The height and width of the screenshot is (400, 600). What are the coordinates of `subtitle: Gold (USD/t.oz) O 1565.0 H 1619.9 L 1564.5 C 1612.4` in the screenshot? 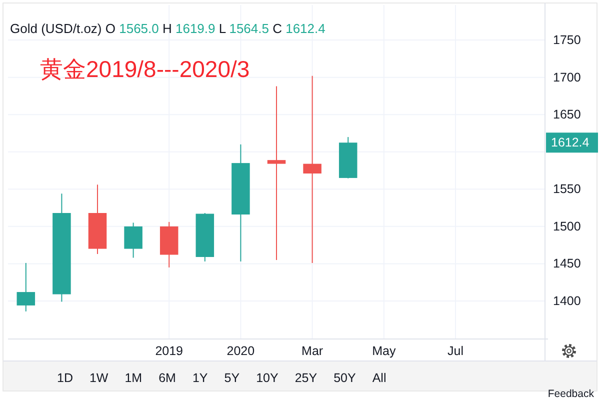 It's located at (168, 28).